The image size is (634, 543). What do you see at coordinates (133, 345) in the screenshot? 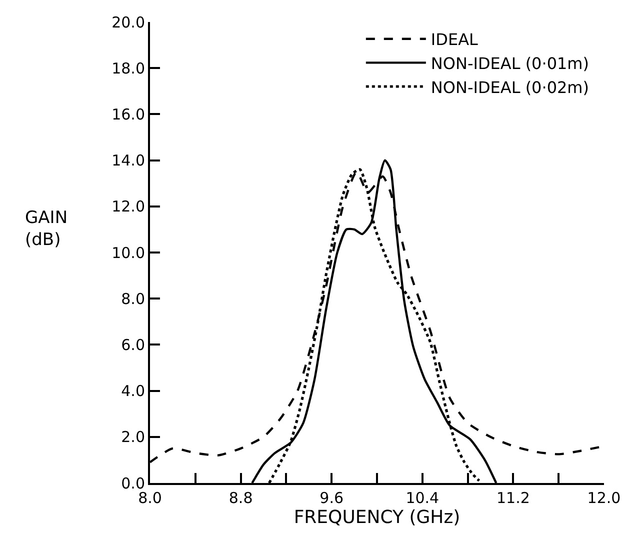
I see `y-tick-label: 6.0` at bounding box center [133, 345].